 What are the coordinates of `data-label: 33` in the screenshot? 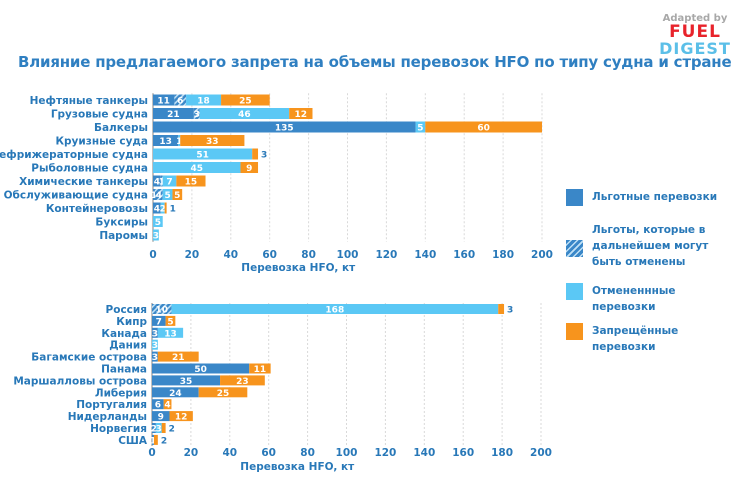 It's located at (212, 142).